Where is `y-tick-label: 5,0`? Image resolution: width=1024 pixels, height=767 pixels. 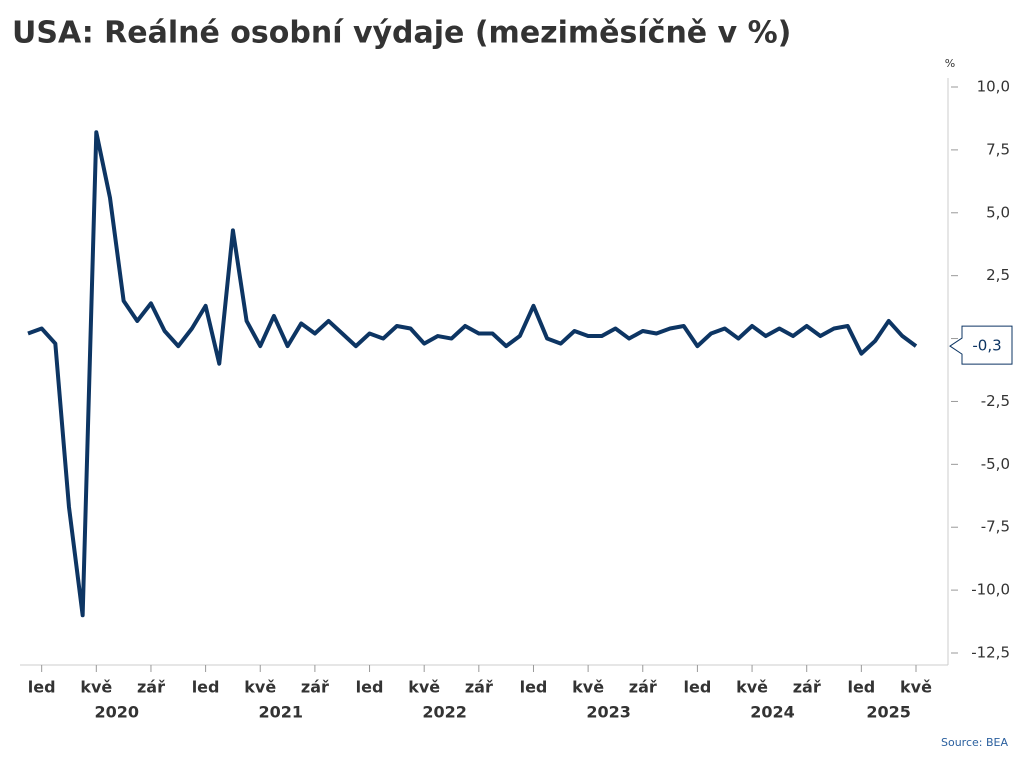
y-tick-label: 5,0 is located at coordinates (998, 212).